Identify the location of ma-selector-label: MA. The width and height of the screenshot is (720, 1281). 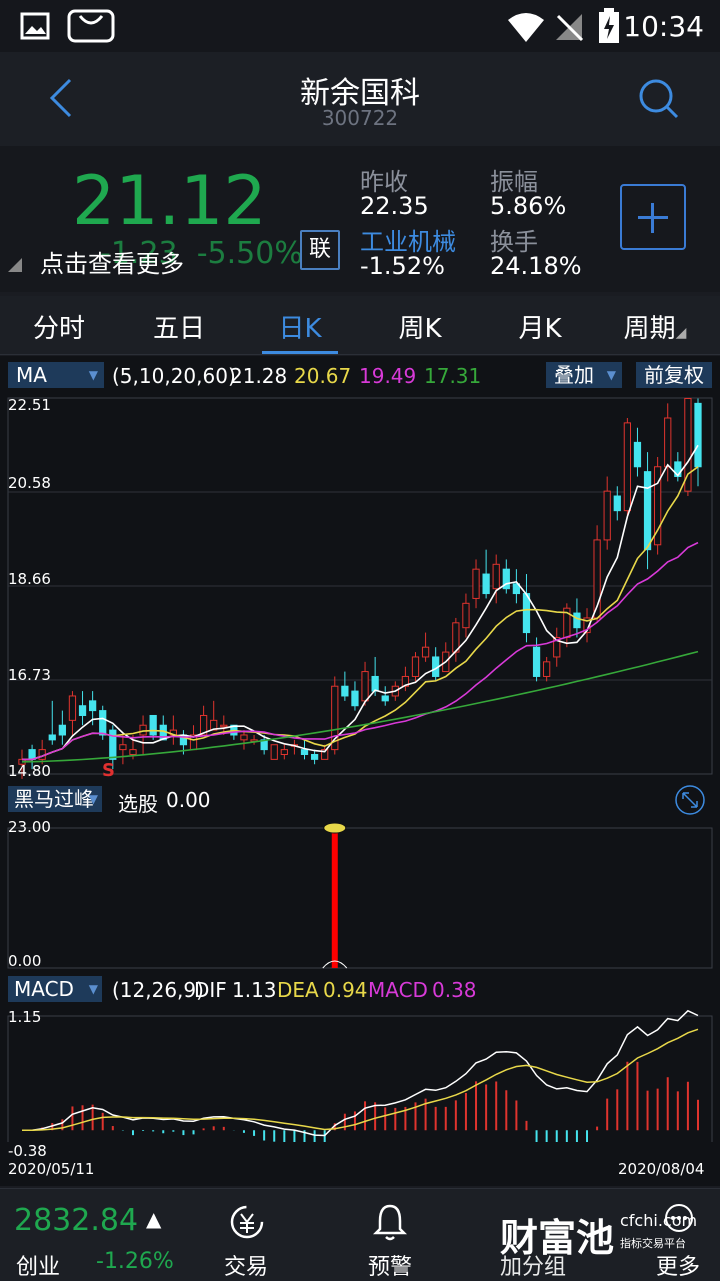
(31, 375).